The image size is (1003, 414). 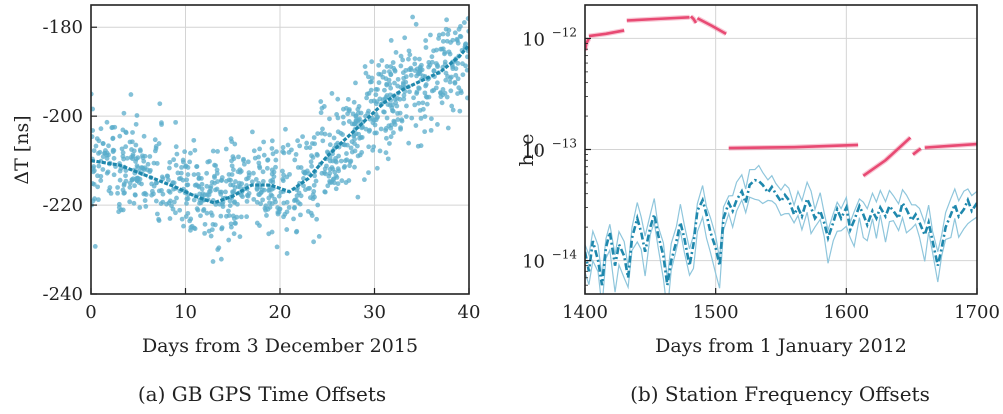 I want to click on panel-a-y-ticks: -240 -220 -200 -180, so click(x=70, y=161).